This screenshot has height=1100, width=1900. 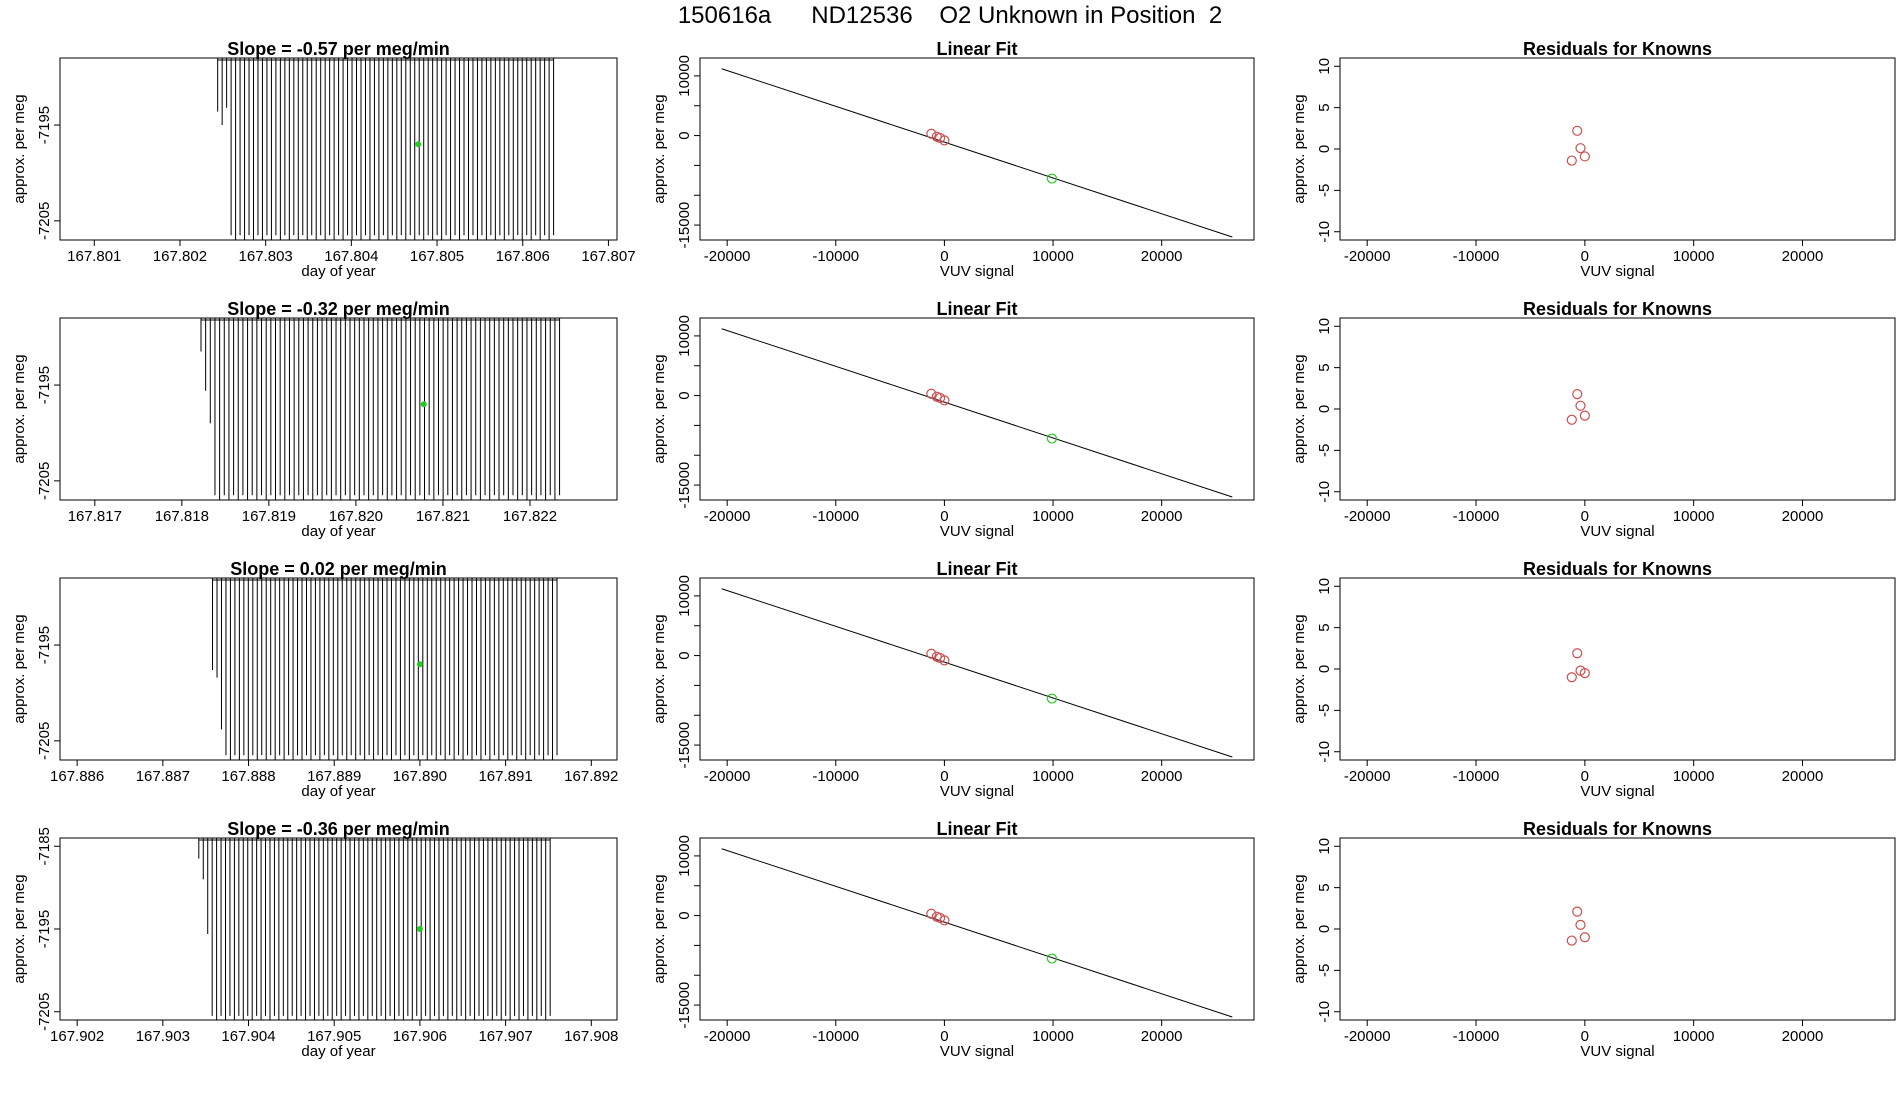 What do you see at coordinates (95, 516) in the screenshot?
I see `x-tick-label: 167.817` at bounding box center [95, 516].